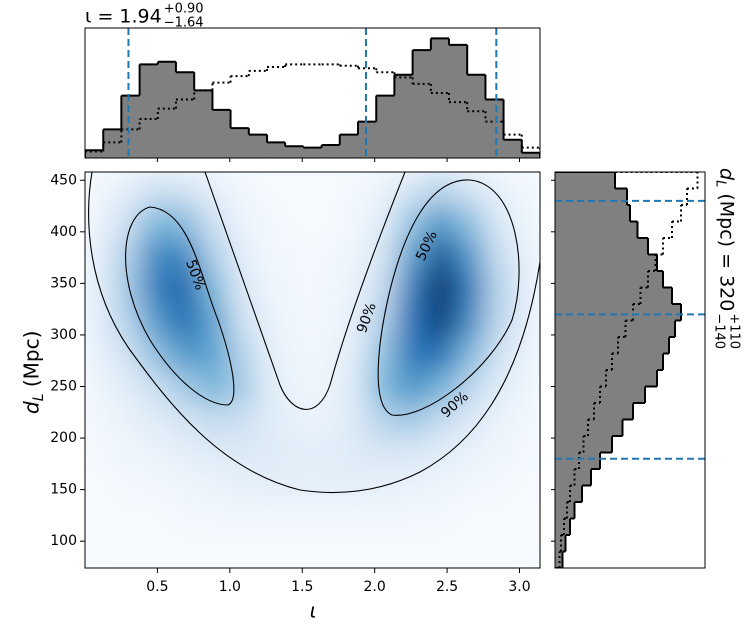  I want to click on x-tick-label: 1.0, so click(230, 587).